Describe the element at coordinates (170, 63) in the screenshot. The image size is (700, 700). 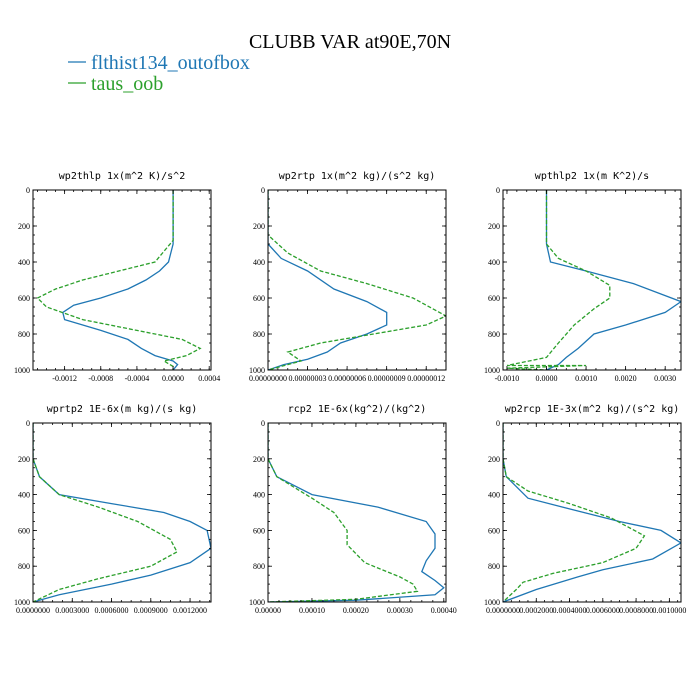
I see `legend-label-flthist134: flthist134_outofbox` at that location.